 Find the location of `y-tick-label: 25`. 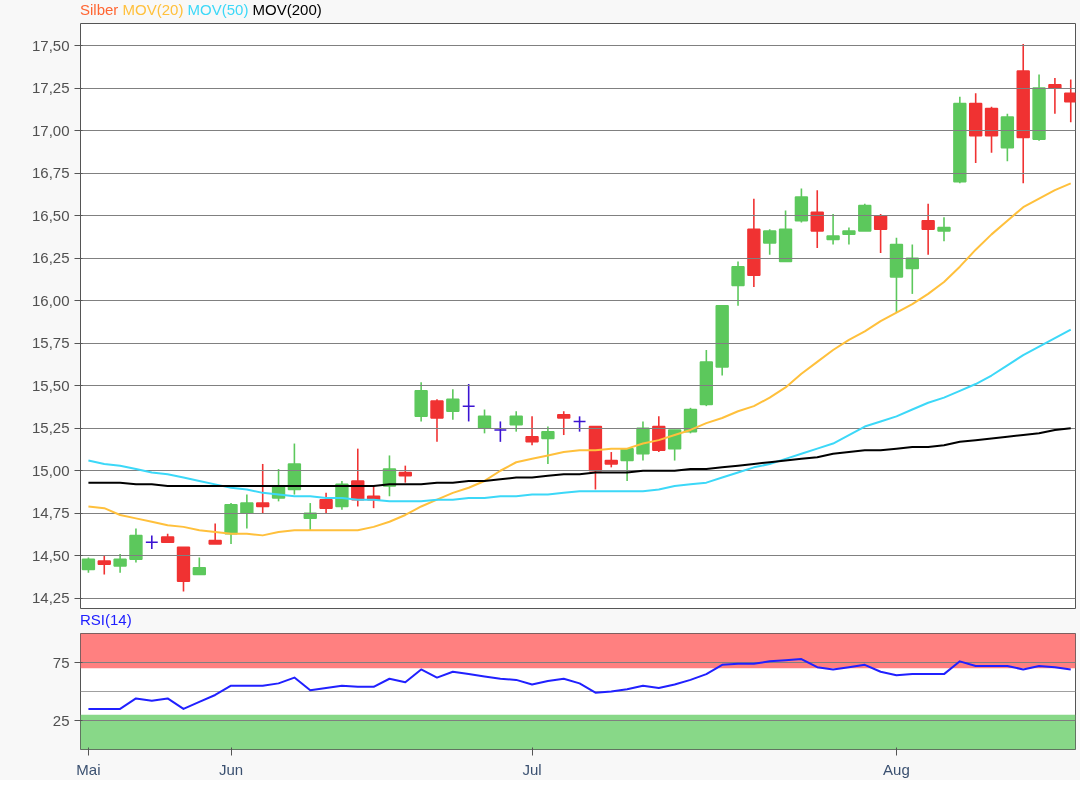

y-tick-label: 25 is located at coordinates (61, 720).